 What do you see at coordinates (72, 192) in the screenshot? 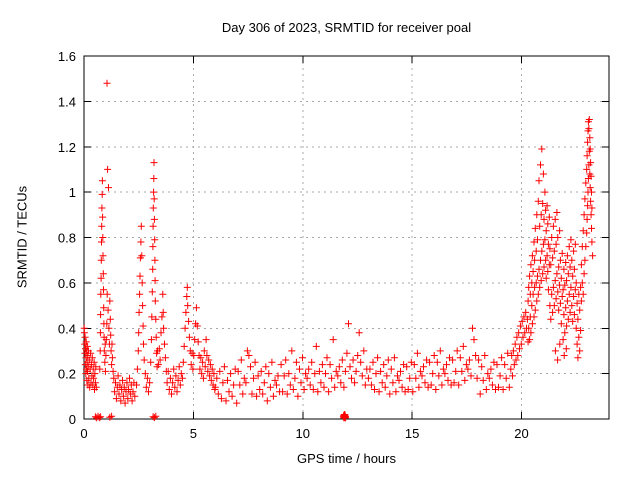
I see `y-tick-label: 1` at bounding box center [72, 192].